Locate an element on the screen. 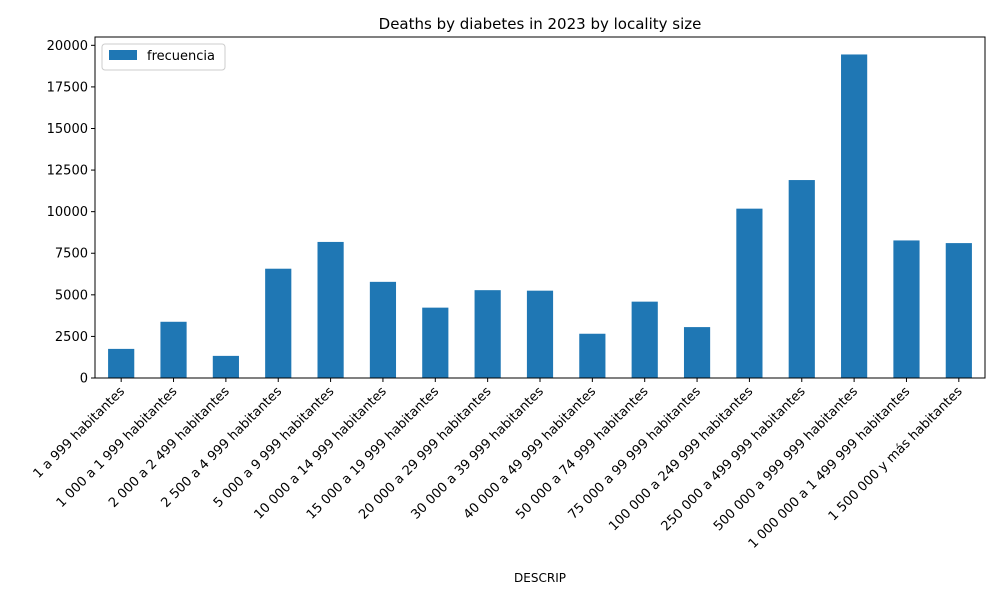 The image size is (1000, 604). y-tick-label: 17500 is located at coordinates (67, 87).